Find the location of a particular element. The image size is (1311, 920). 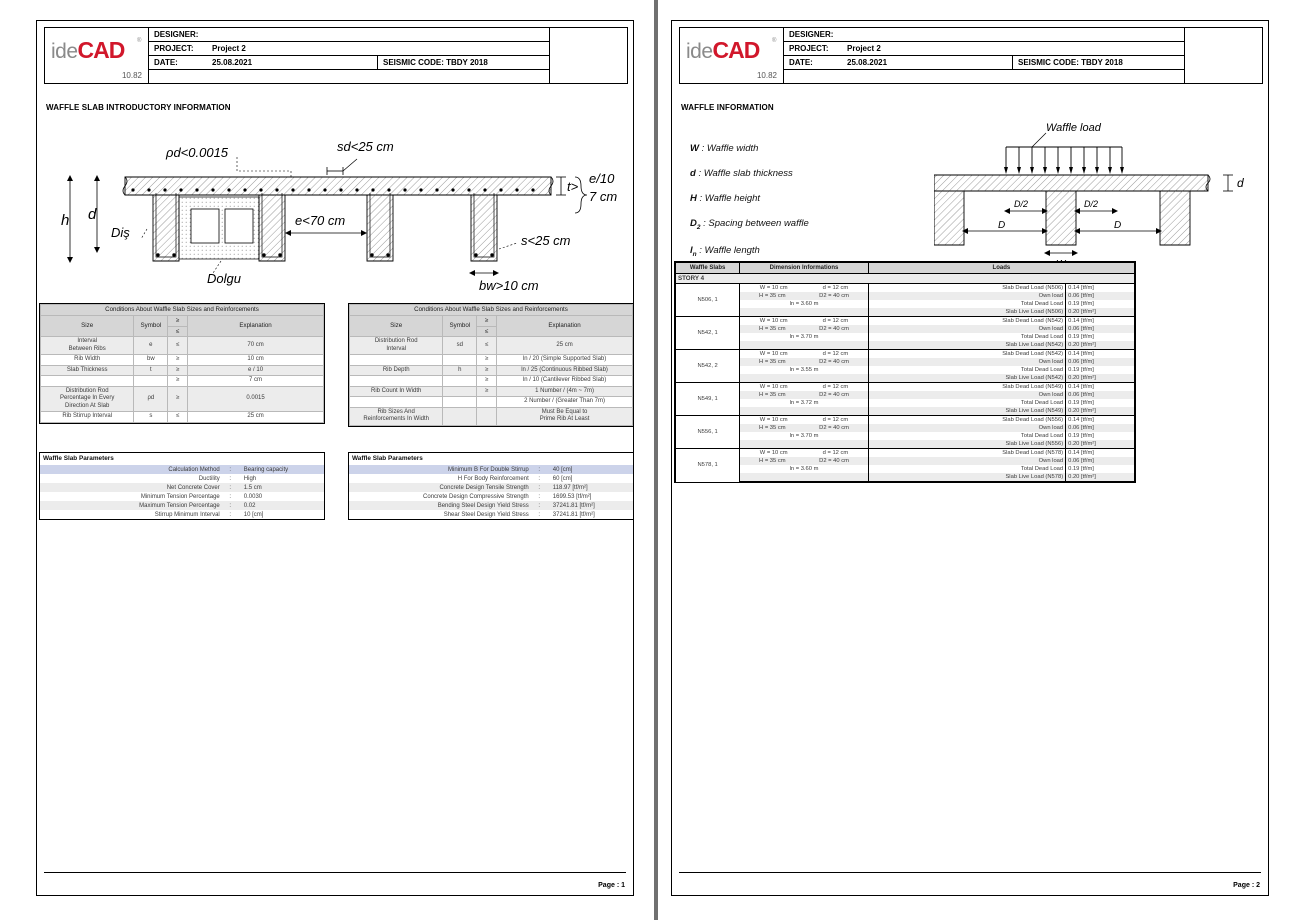

waffle-dimension-cell: ln = 3.70 m is located at coordinates (804, 337).